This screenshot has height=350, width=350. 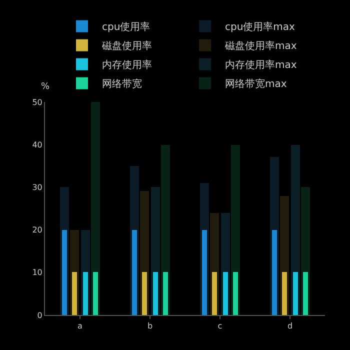 What do you see at coordinates (45, 87) in the screenshot?
I see `y-axis-title: %` at bounding box center [45, 87].